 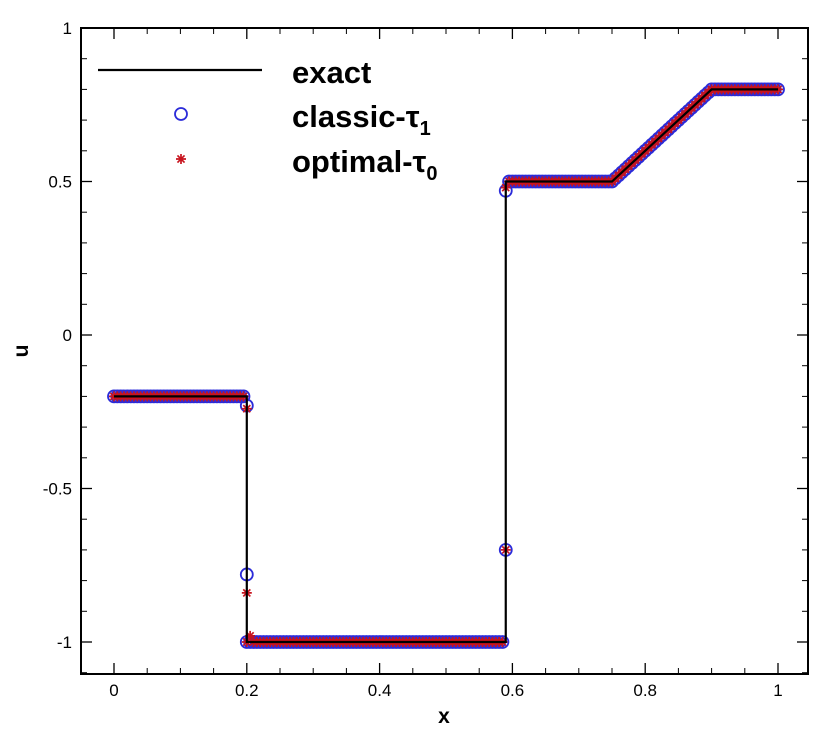 I want to click on legend-label: classic-τ1, so click(x=361, y=119).